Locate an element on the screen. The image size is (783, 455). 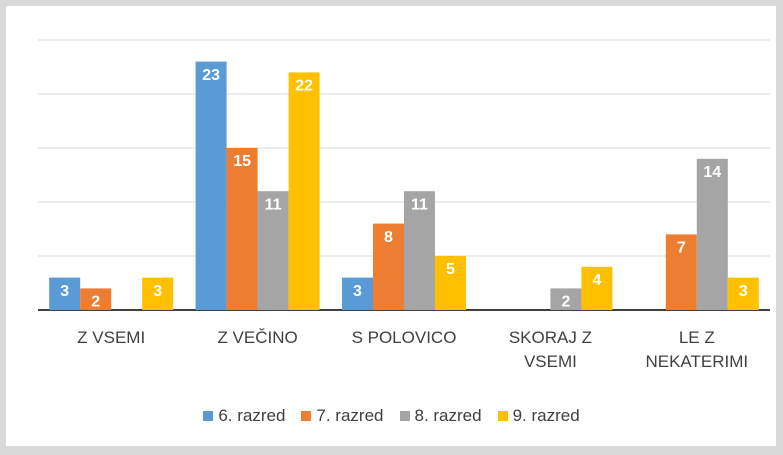
data-label: 23 is located at coordinates (211, 75).